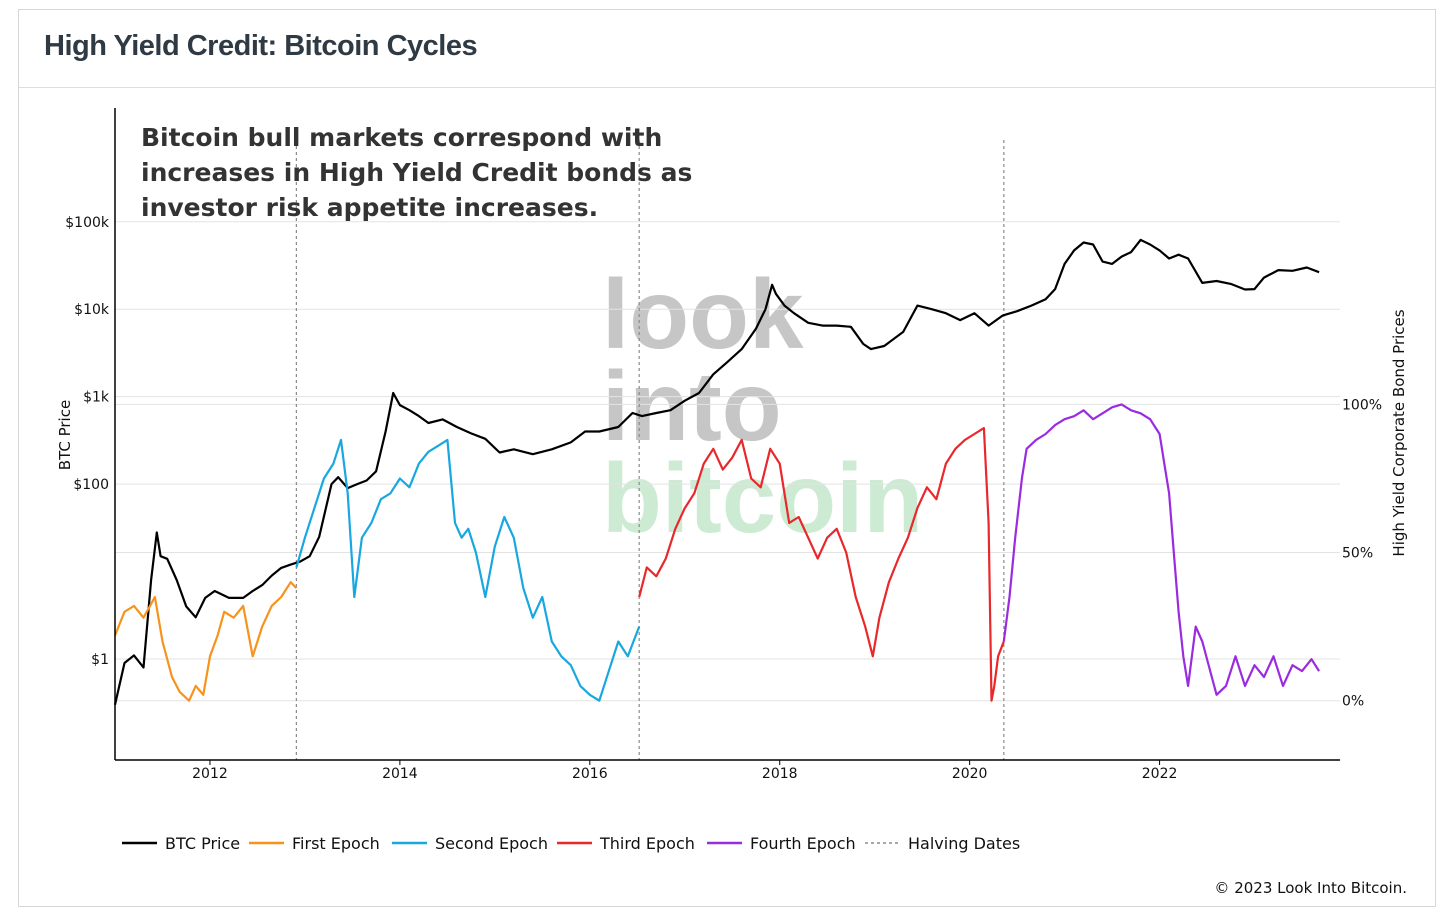 This screenshot has height=915, width=1456. Describe the element at coordinates (1310, 888) in the screenshot. I see `copyright-text: © 2023 Look Into Bitcoin.` at that location.